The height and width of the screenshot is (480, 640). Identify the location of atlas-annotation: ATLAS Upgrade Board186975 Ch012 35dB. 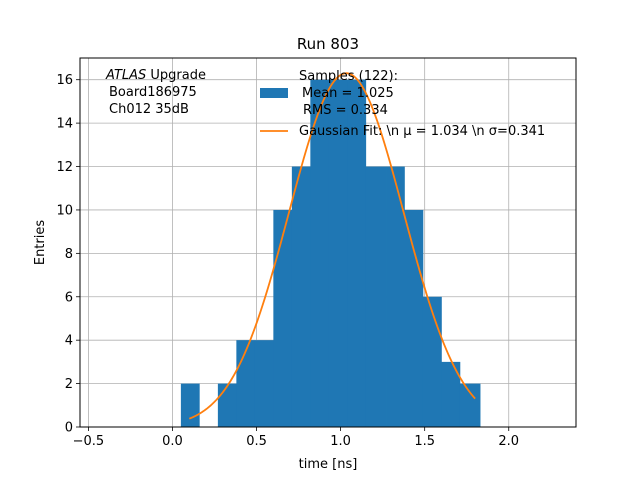
(155, 92).